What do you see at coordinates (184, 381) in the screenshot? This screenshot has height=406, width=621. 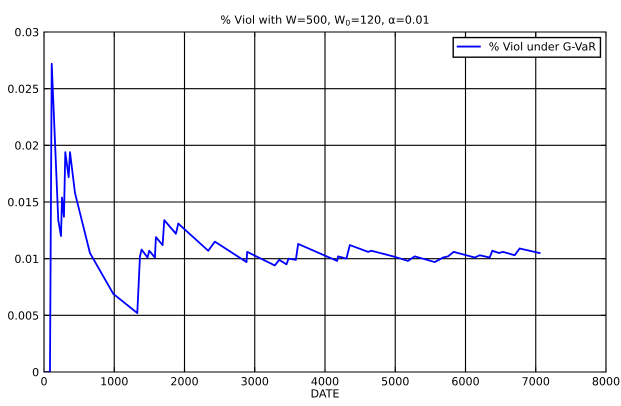 I see `x-tick-label: 2000` at bounding box center [184, 381].